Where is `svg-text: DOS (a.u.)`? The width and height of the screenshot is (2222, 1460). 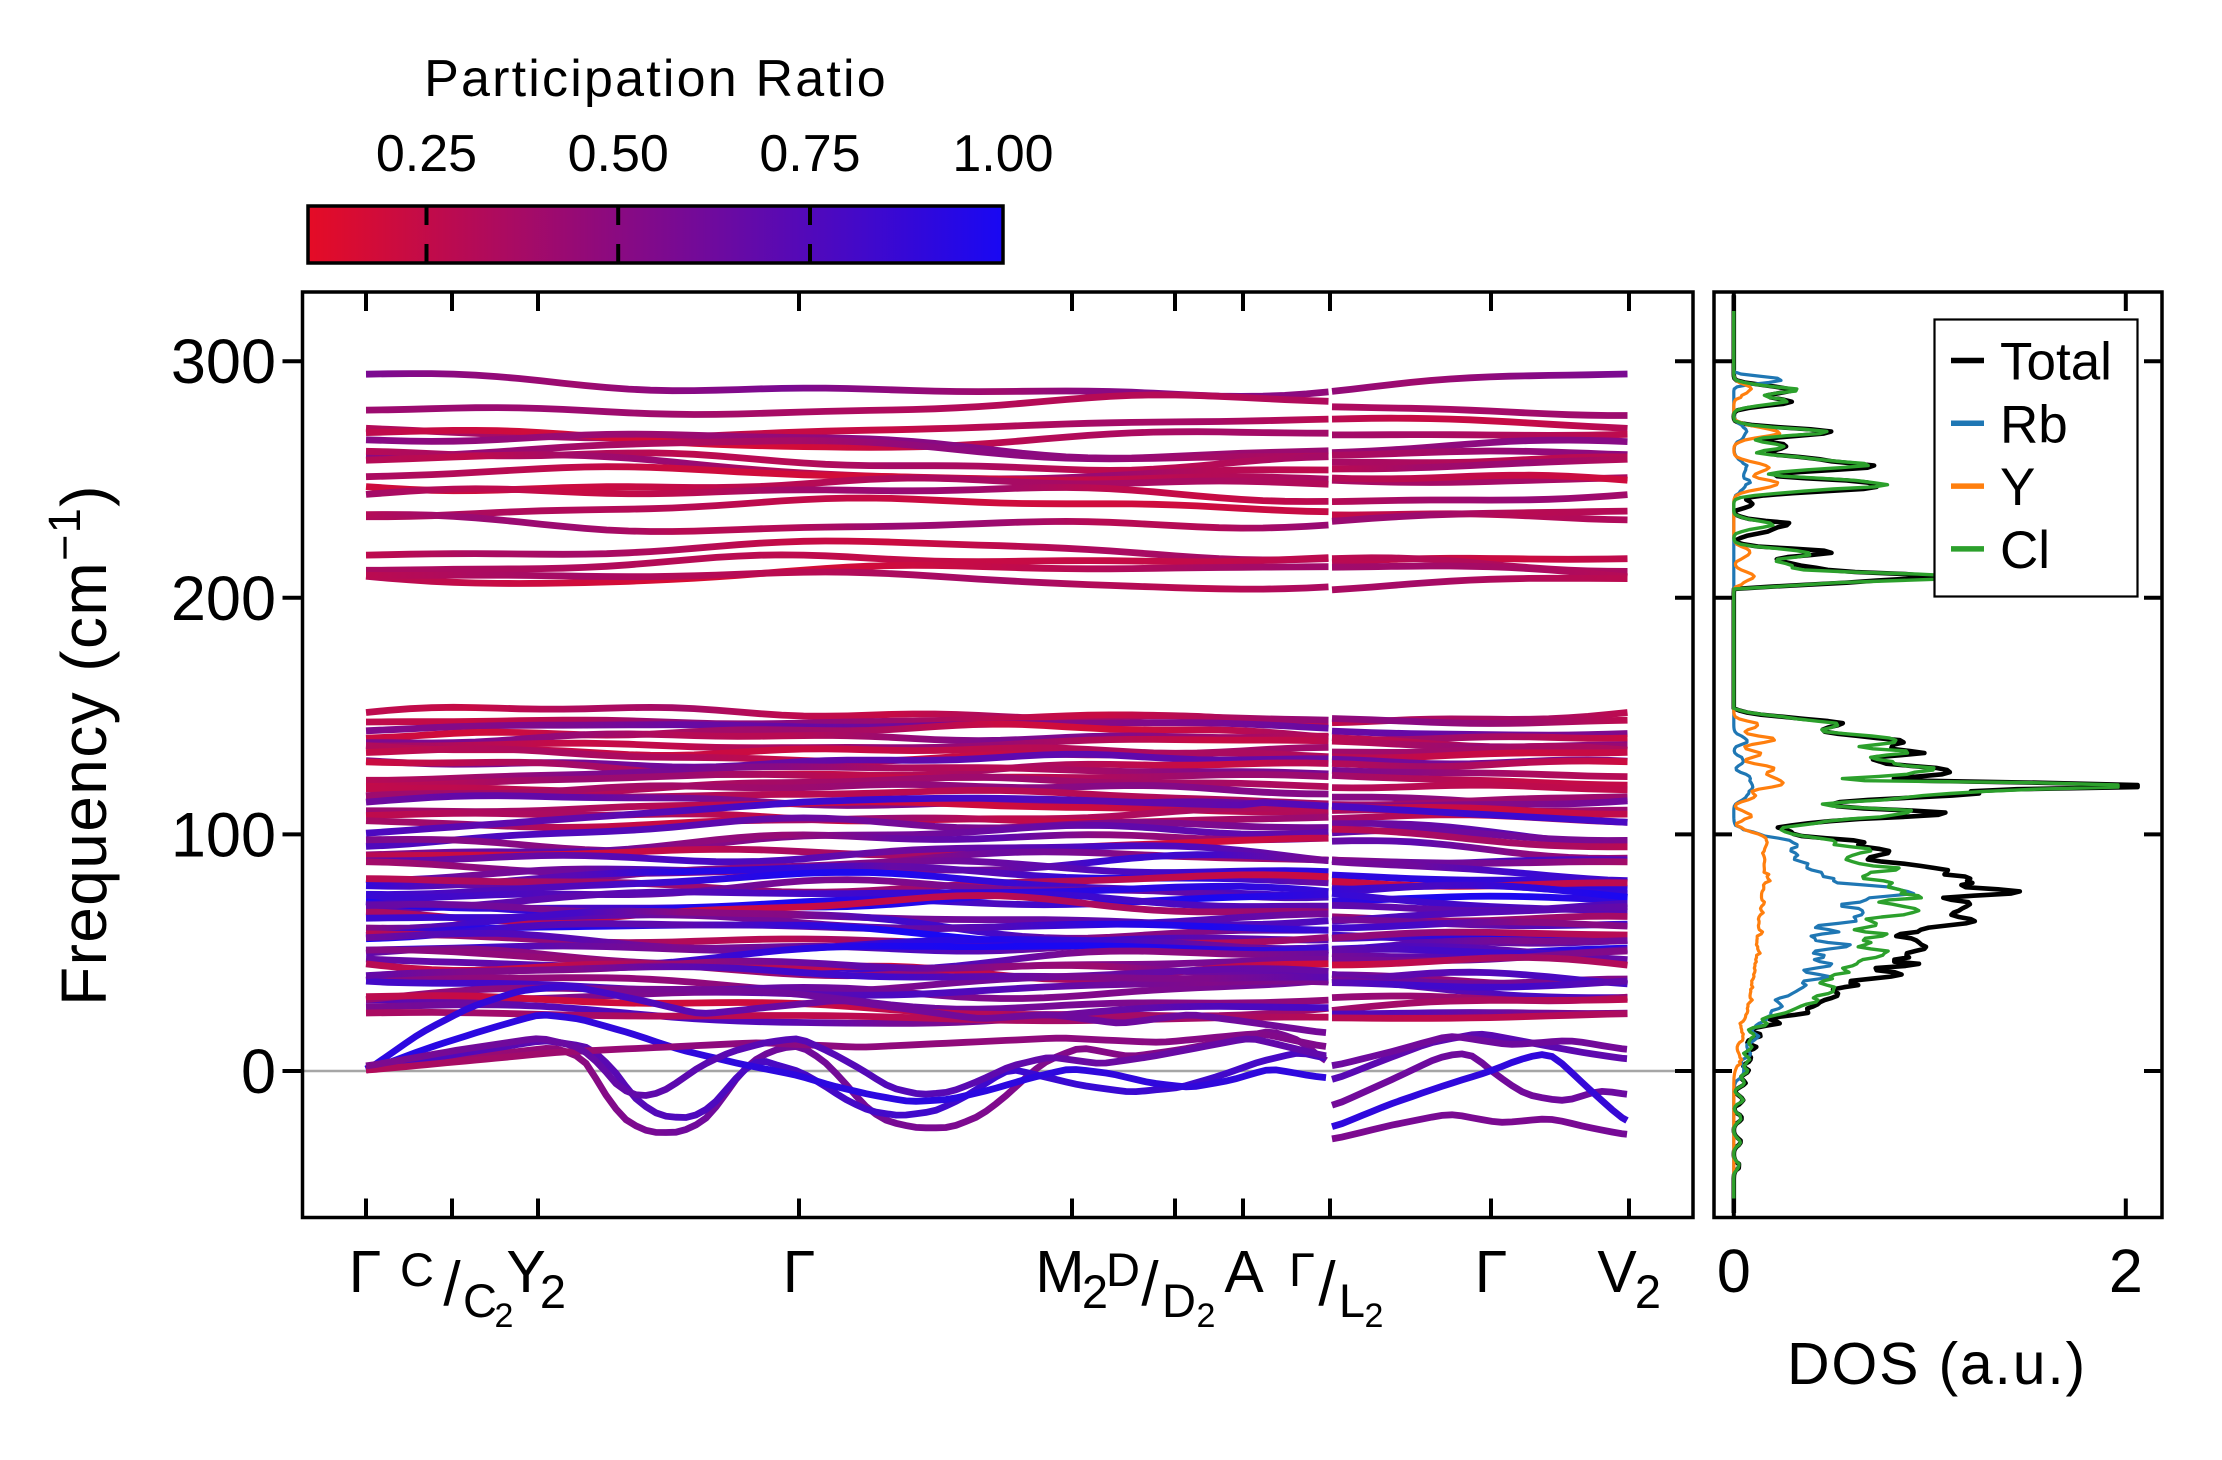
svg-text: DOS (a.u.) is located at coordinates (1937, 1364).